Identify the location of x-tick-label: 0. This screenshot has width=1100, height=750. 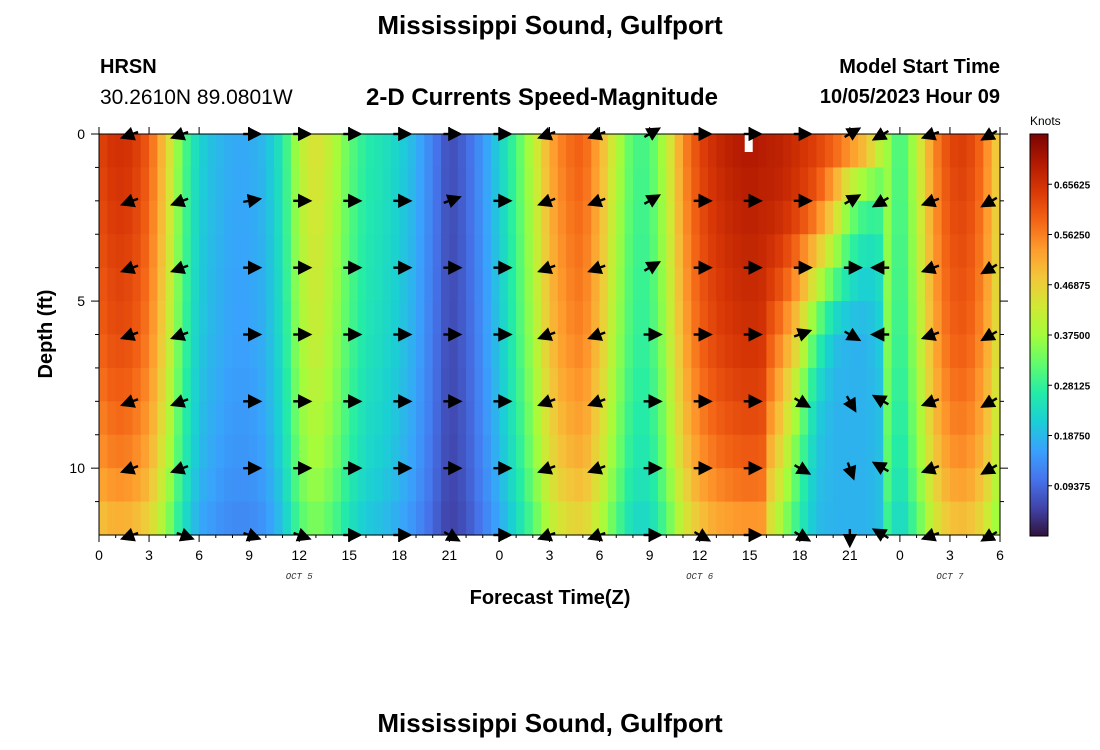
(500, 555).